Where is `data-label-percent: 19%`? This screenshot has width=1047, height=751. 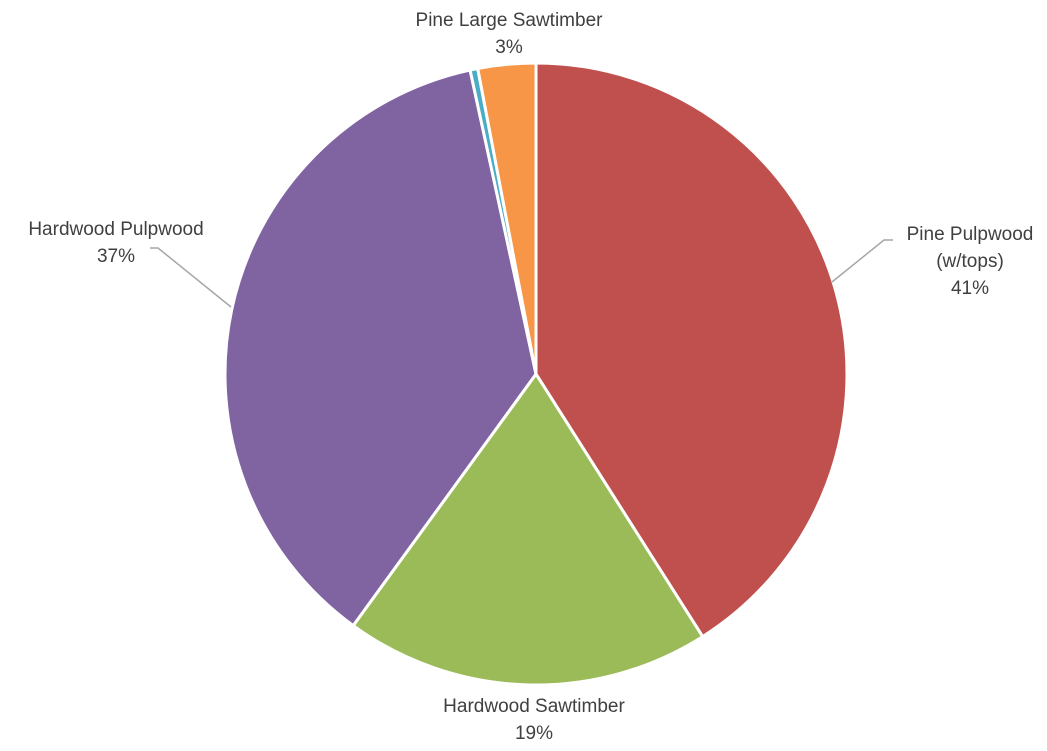
data-label-percent: 19% is located at coordinates (534, 733).